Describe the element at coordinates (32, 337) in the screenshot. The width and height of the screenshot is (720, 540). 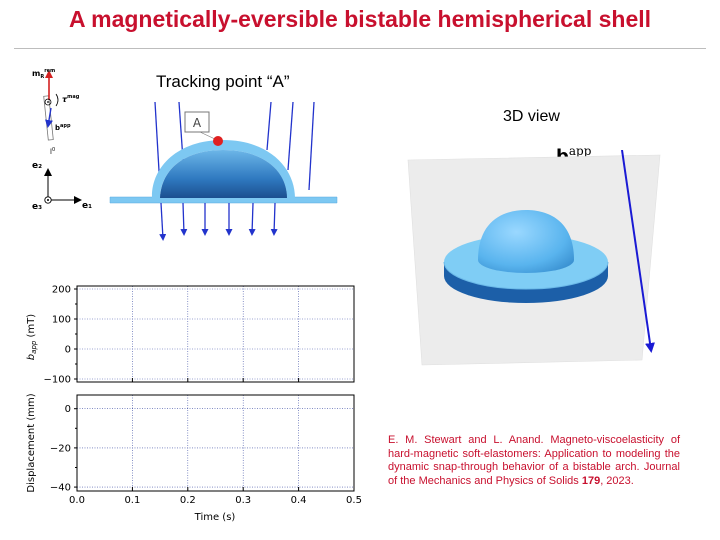
I see `bapp-ylabel: bapp (mT)` at that location.